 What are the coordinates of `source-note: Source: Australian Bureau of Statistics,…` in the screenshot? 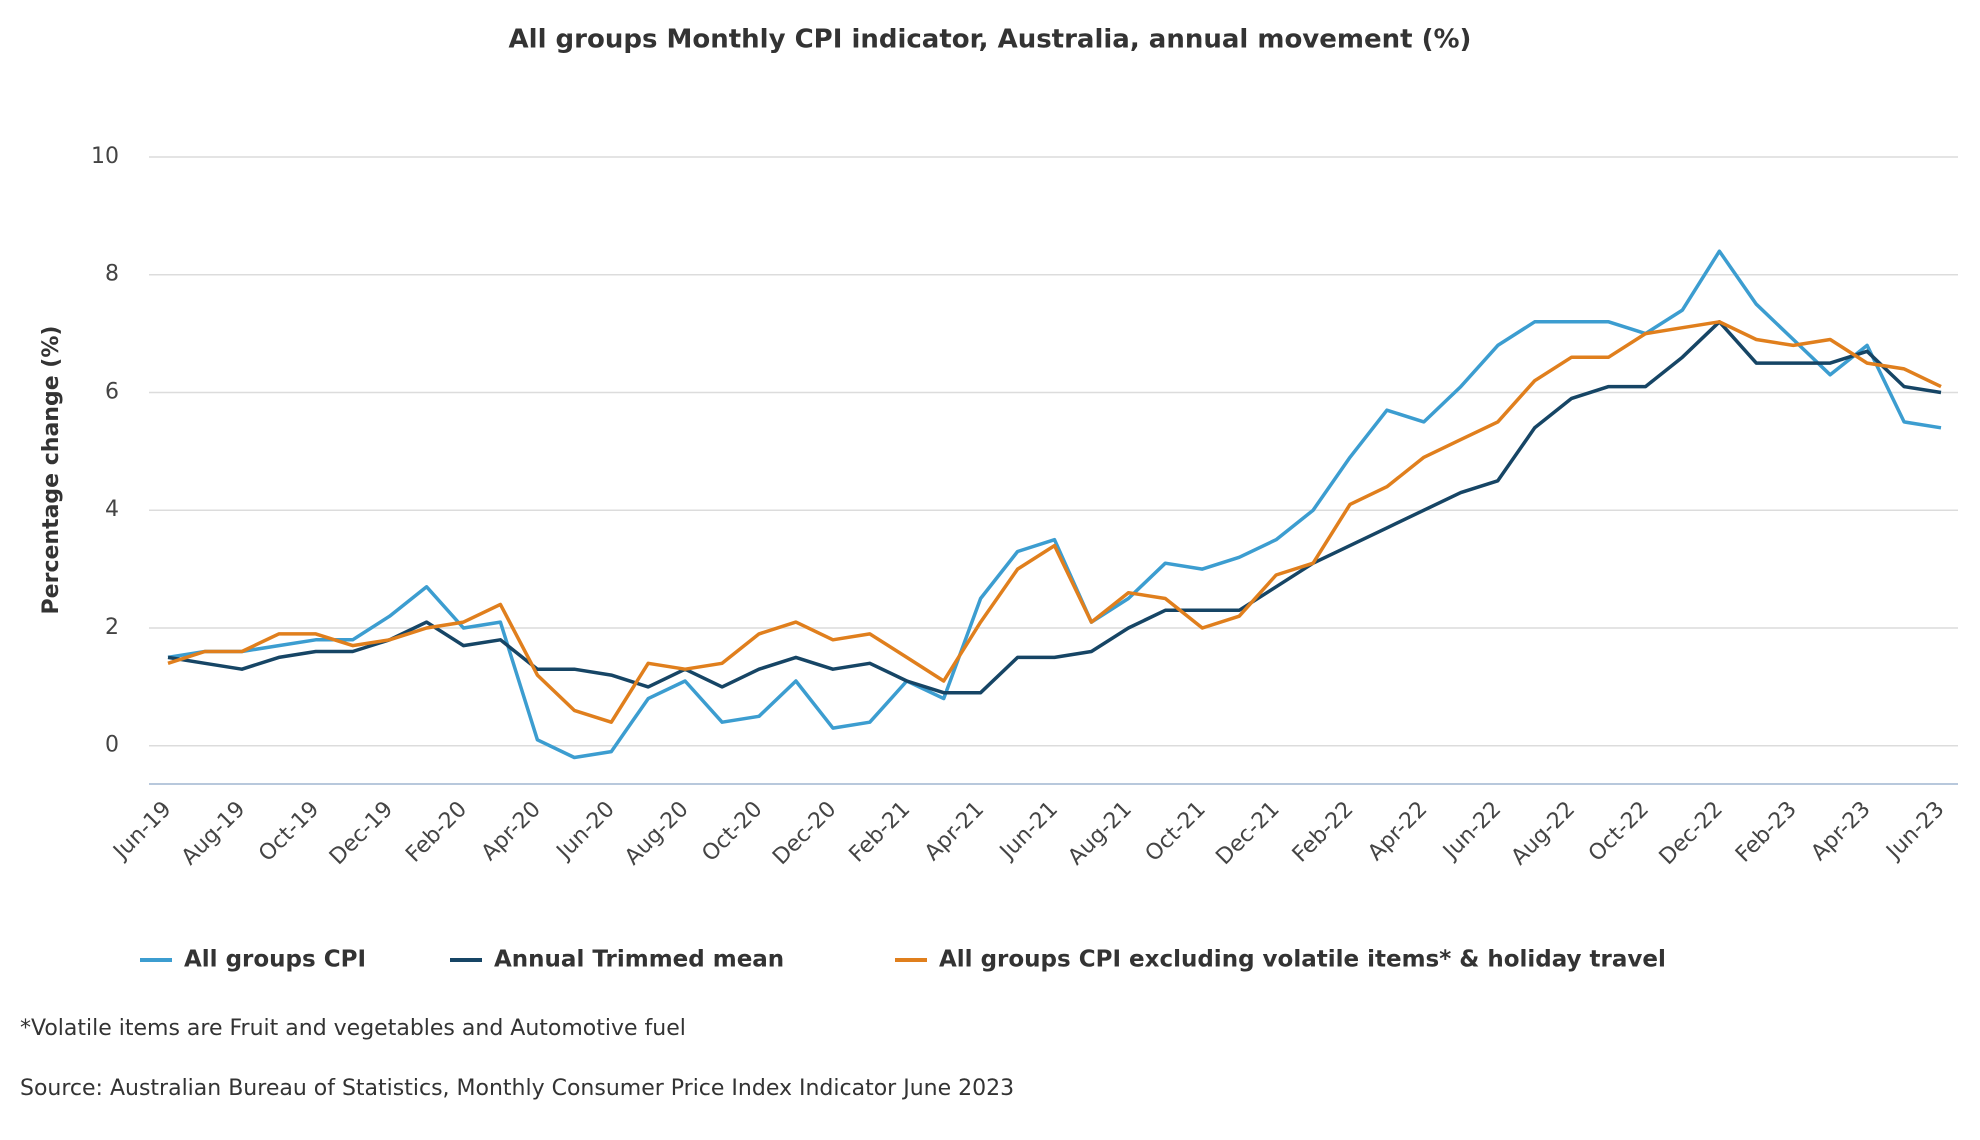 It's located at (517, 1088).